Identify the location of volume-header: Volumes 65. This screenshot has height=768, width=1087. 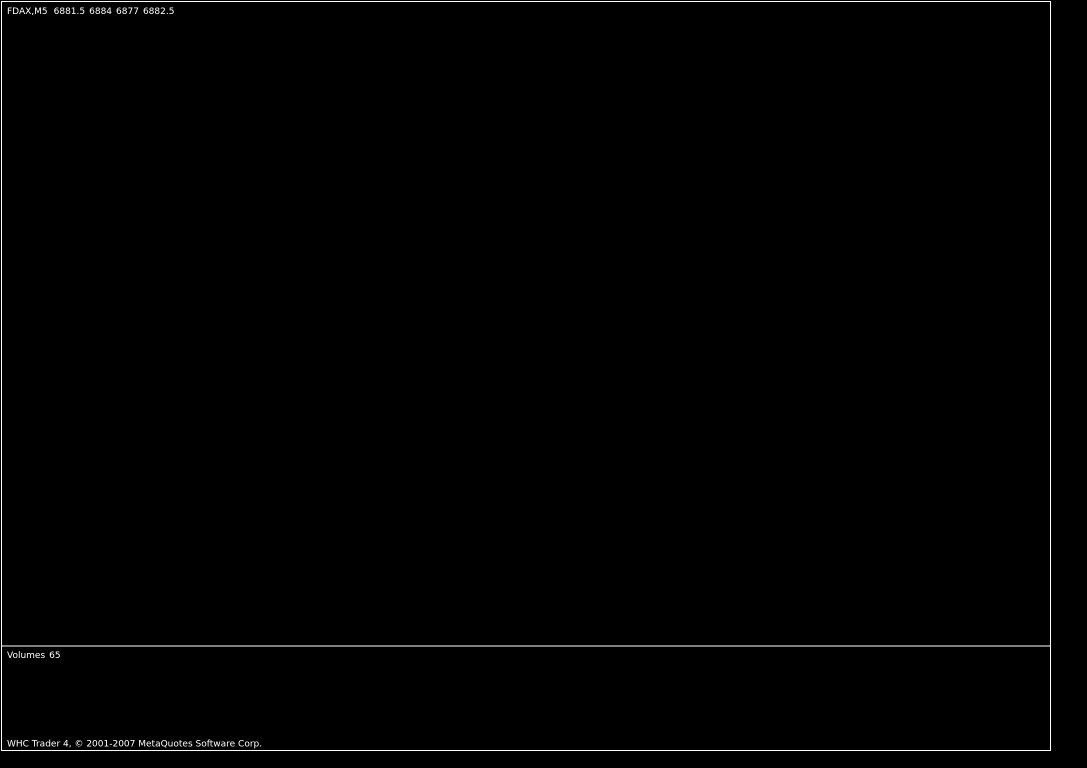
(34, 656).